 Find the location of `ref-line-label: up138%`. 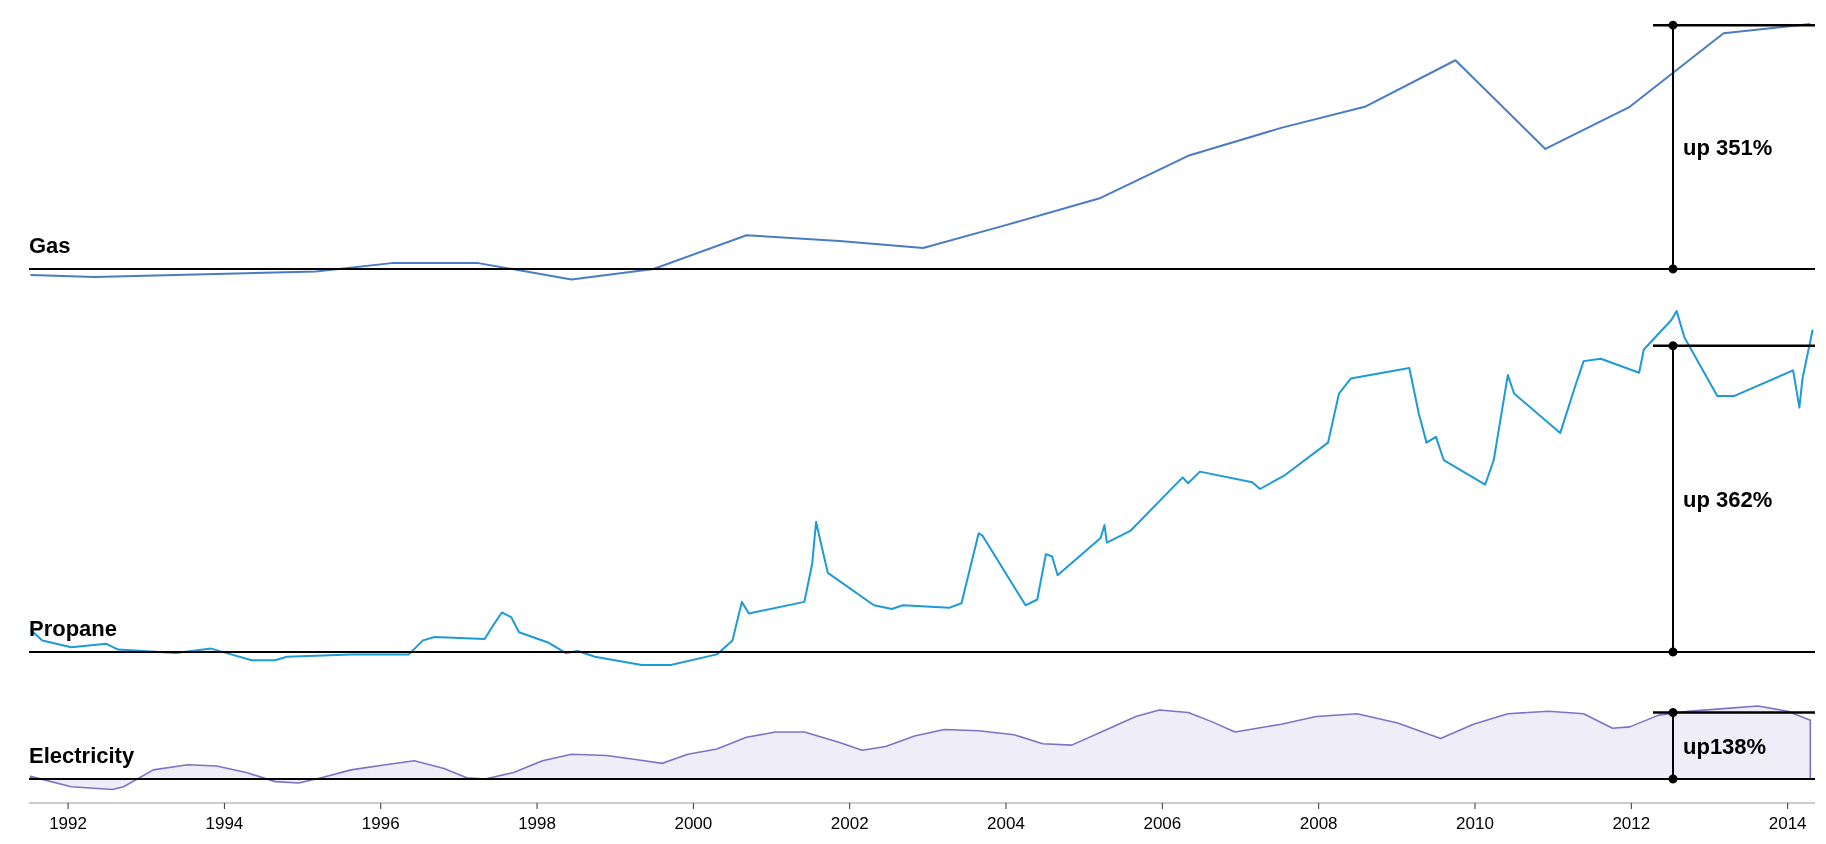

ref-line-label: up138% is located at coordinates (1725, 746).